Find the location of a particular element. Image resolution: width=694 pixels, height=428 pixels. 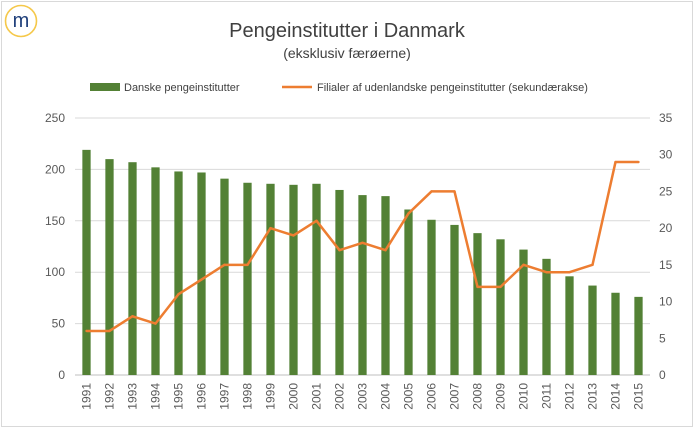

legend-label-bar: Danske pengeinstitutter is located at coordinates (182, 88).